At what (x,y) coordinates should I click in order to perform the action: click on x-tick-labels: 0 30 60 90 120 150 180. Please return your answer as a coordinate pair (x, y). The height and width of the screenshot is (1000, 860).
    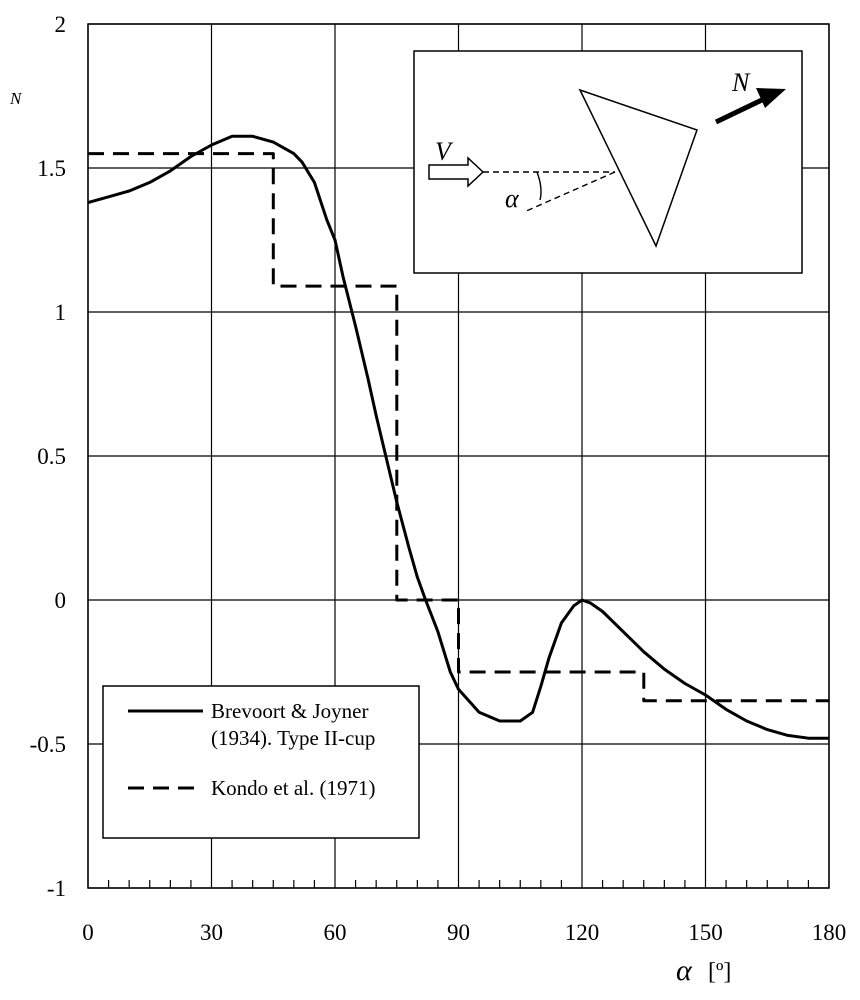
    Looking at the image, I should click on (464, 932).